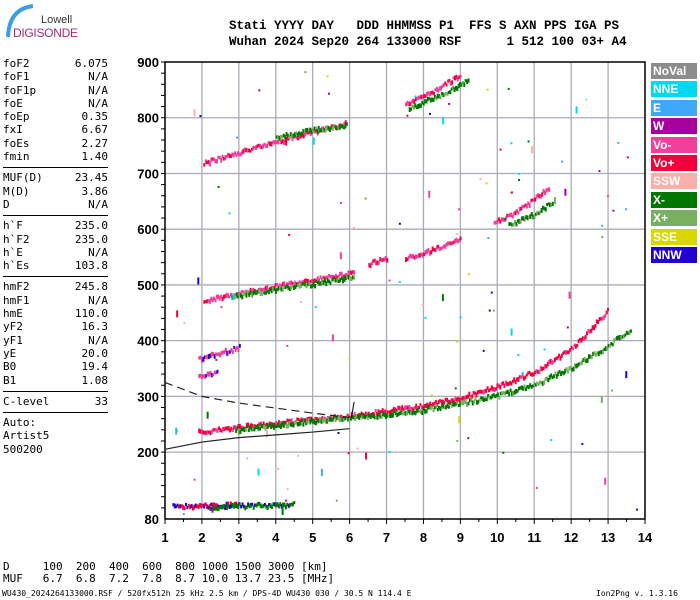 The width and height of the screenshot is (700, 600). I want to click on param-value: 103.8, so click(91, 266).